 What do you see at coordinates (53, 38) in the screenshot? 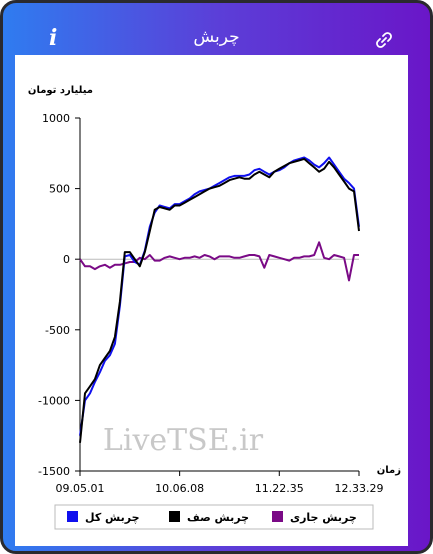
I see `info-icon: i` at bounding box center [53, 38].